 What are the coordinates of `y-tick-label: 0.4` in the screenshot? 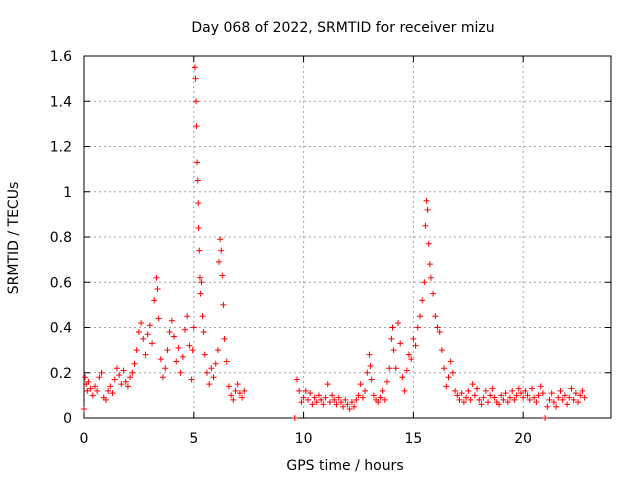 It's located at (61, 329).